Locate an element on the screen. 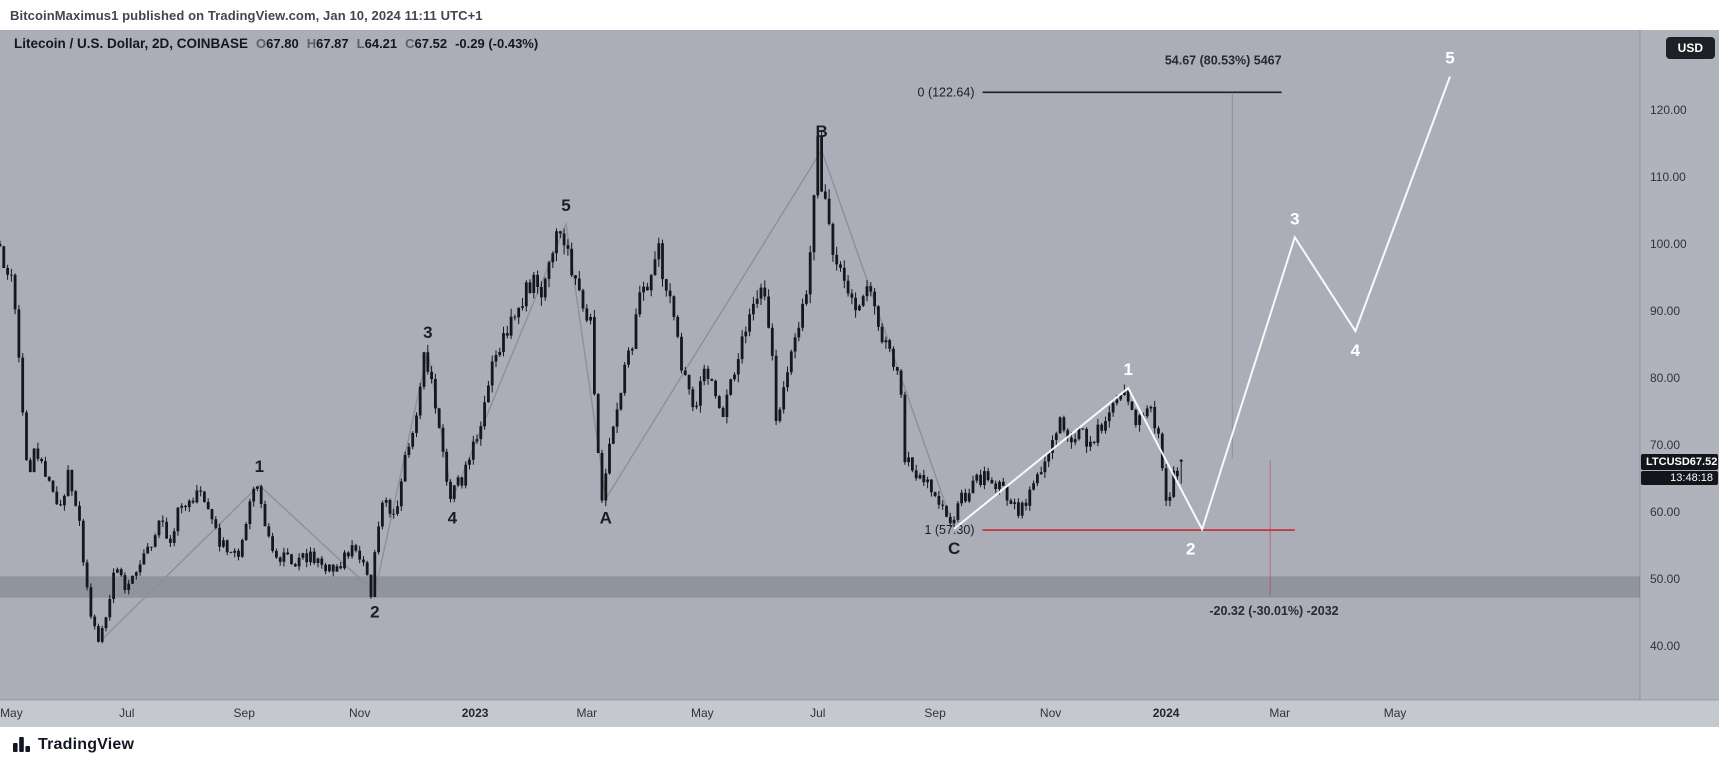  price-axis-label: 90.00 is located at coordinates (1665, 311).